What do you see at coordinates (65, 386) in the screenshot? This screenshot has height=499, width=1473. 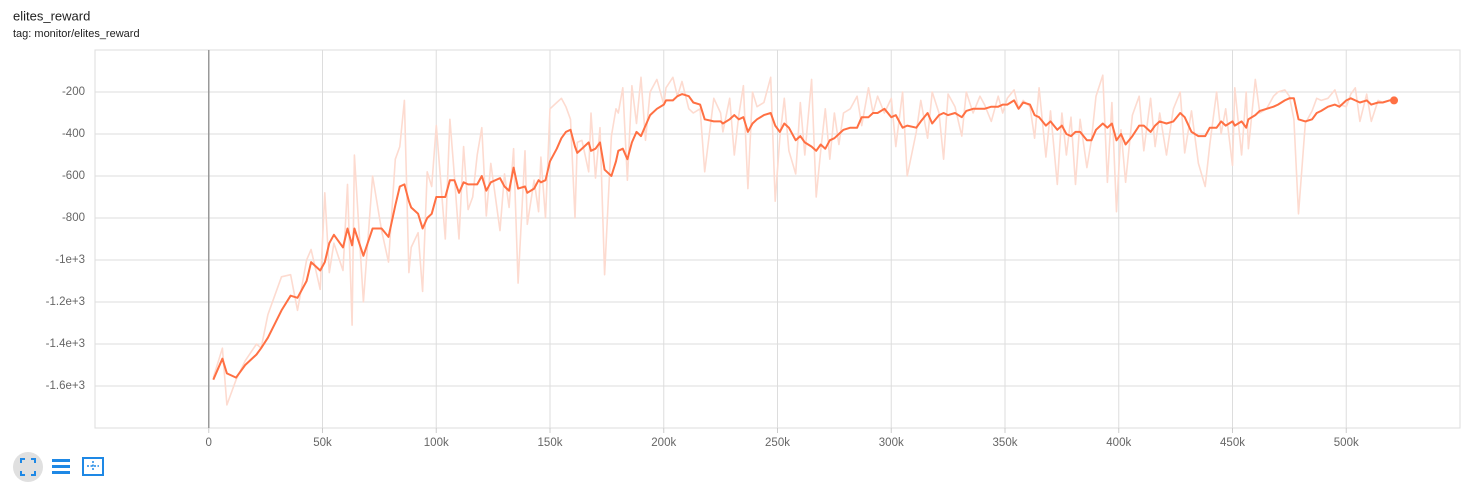 I see `y-tick-label: -1.6e+3` at bounding box center [65, 386].